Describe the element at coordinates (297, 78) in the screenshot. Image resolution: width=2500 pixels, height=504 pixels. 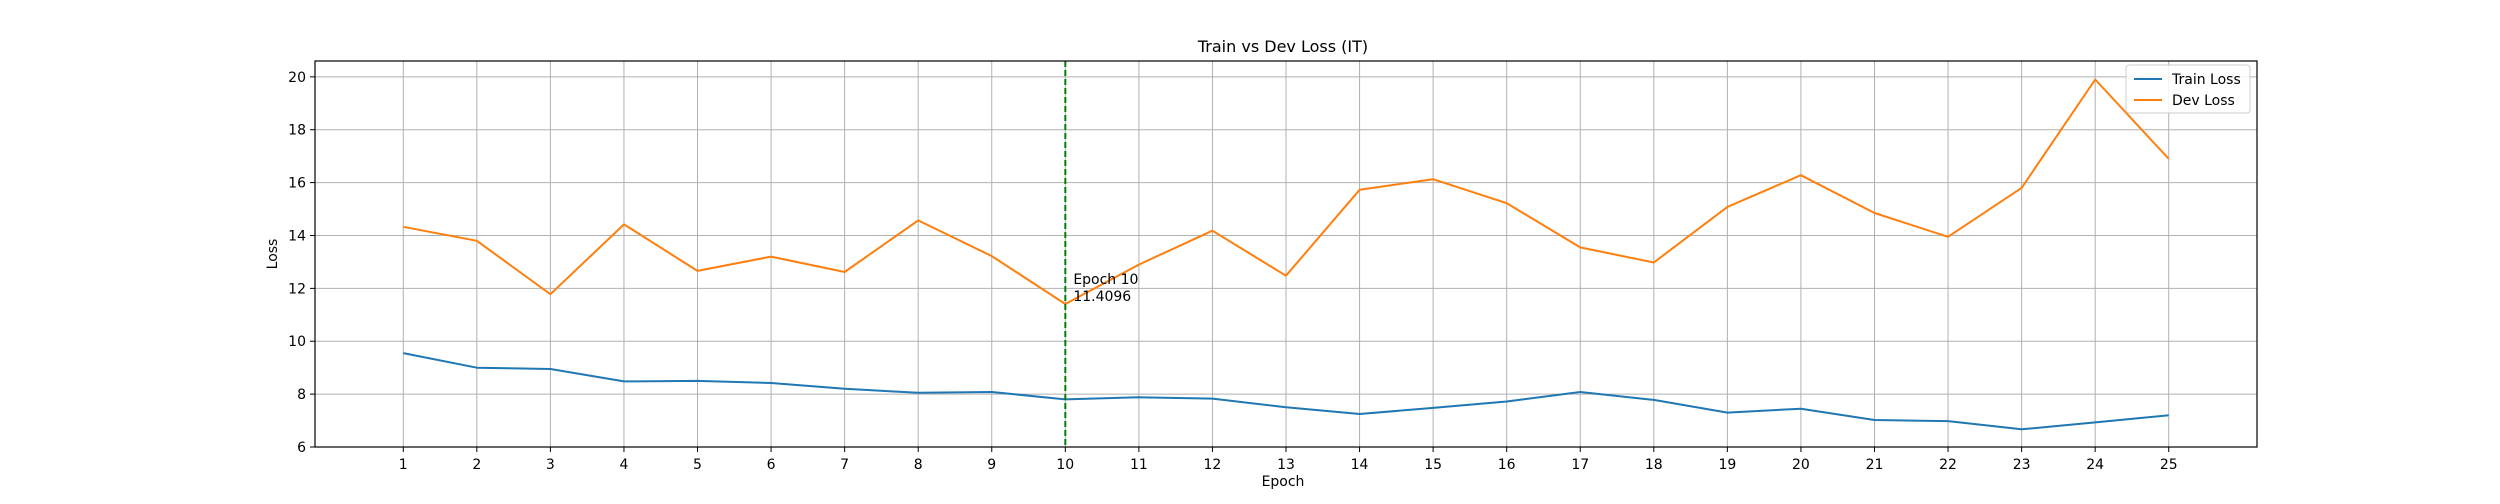
I see `y-tick-label: 20` at that location.